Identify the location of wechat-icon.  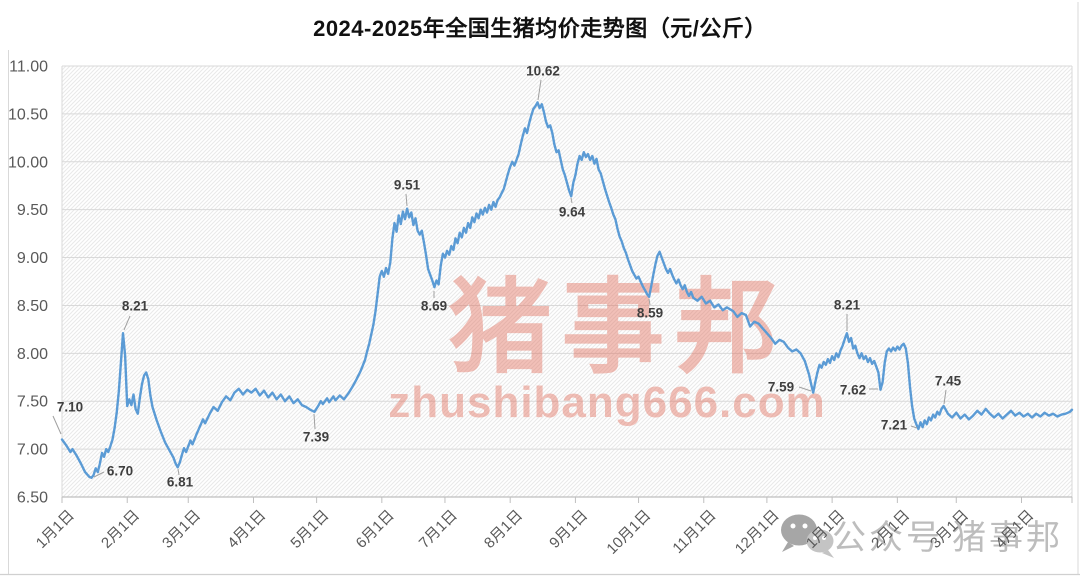
(807, 536).